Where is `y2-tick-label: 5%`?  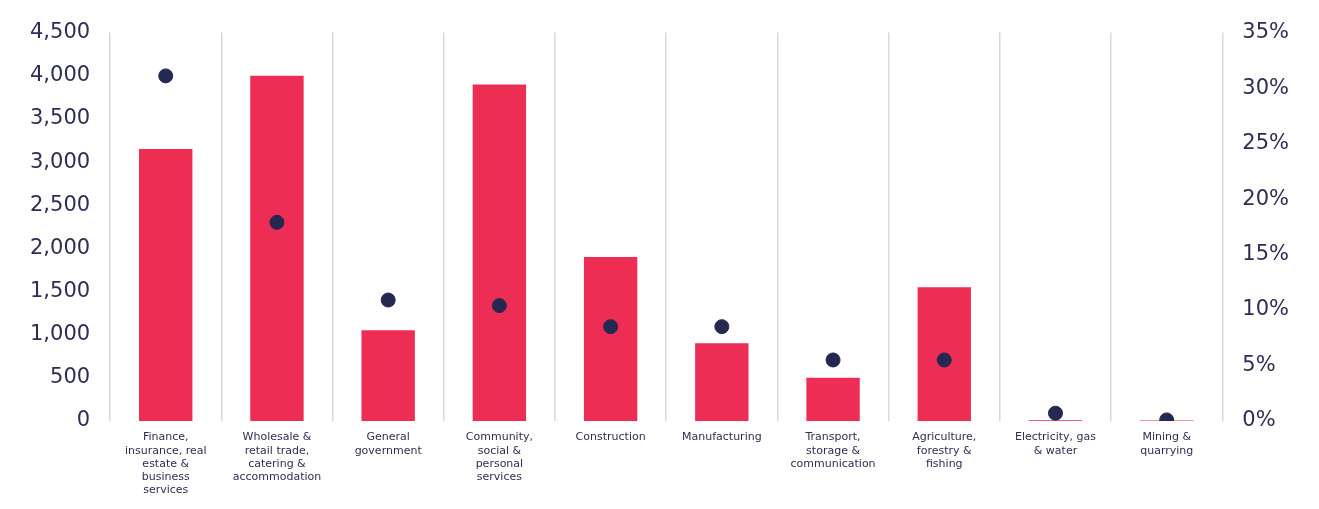 y2-tick-label: 5% is located at coordinates (1259, 363).